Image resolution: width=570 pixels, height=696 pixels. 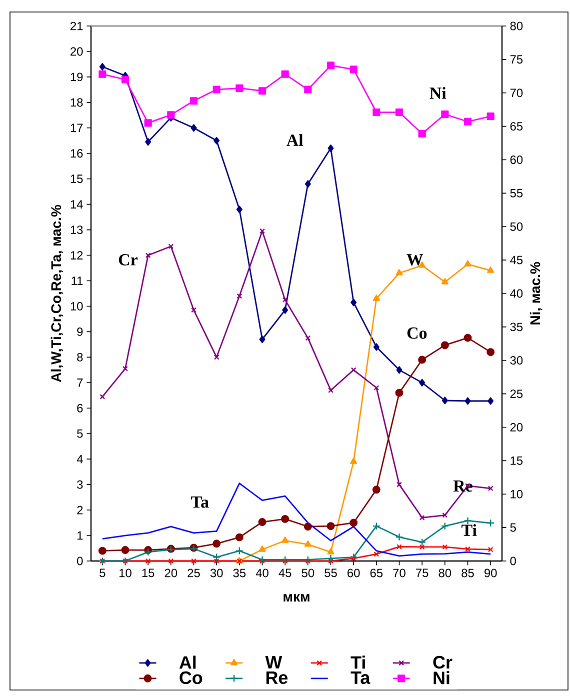 I want to click on y2-tick-label: 35, so click(x=516, y=327).